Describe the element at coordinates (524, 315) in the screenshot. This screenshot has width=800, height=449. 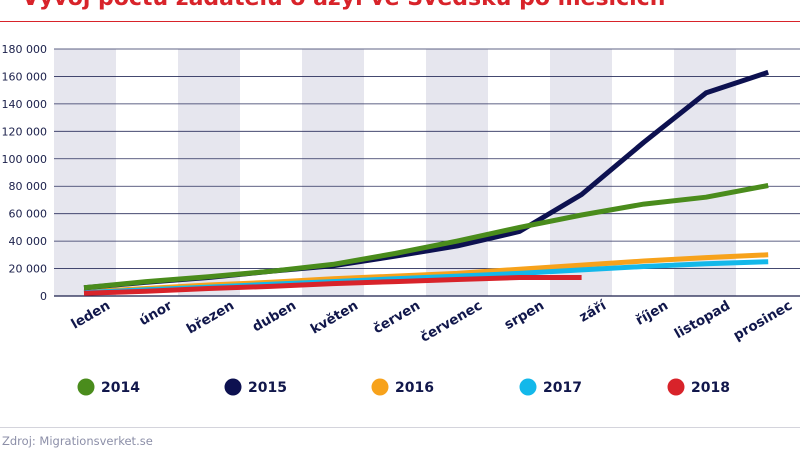
I see `x-tick-label: srpen` at that location.